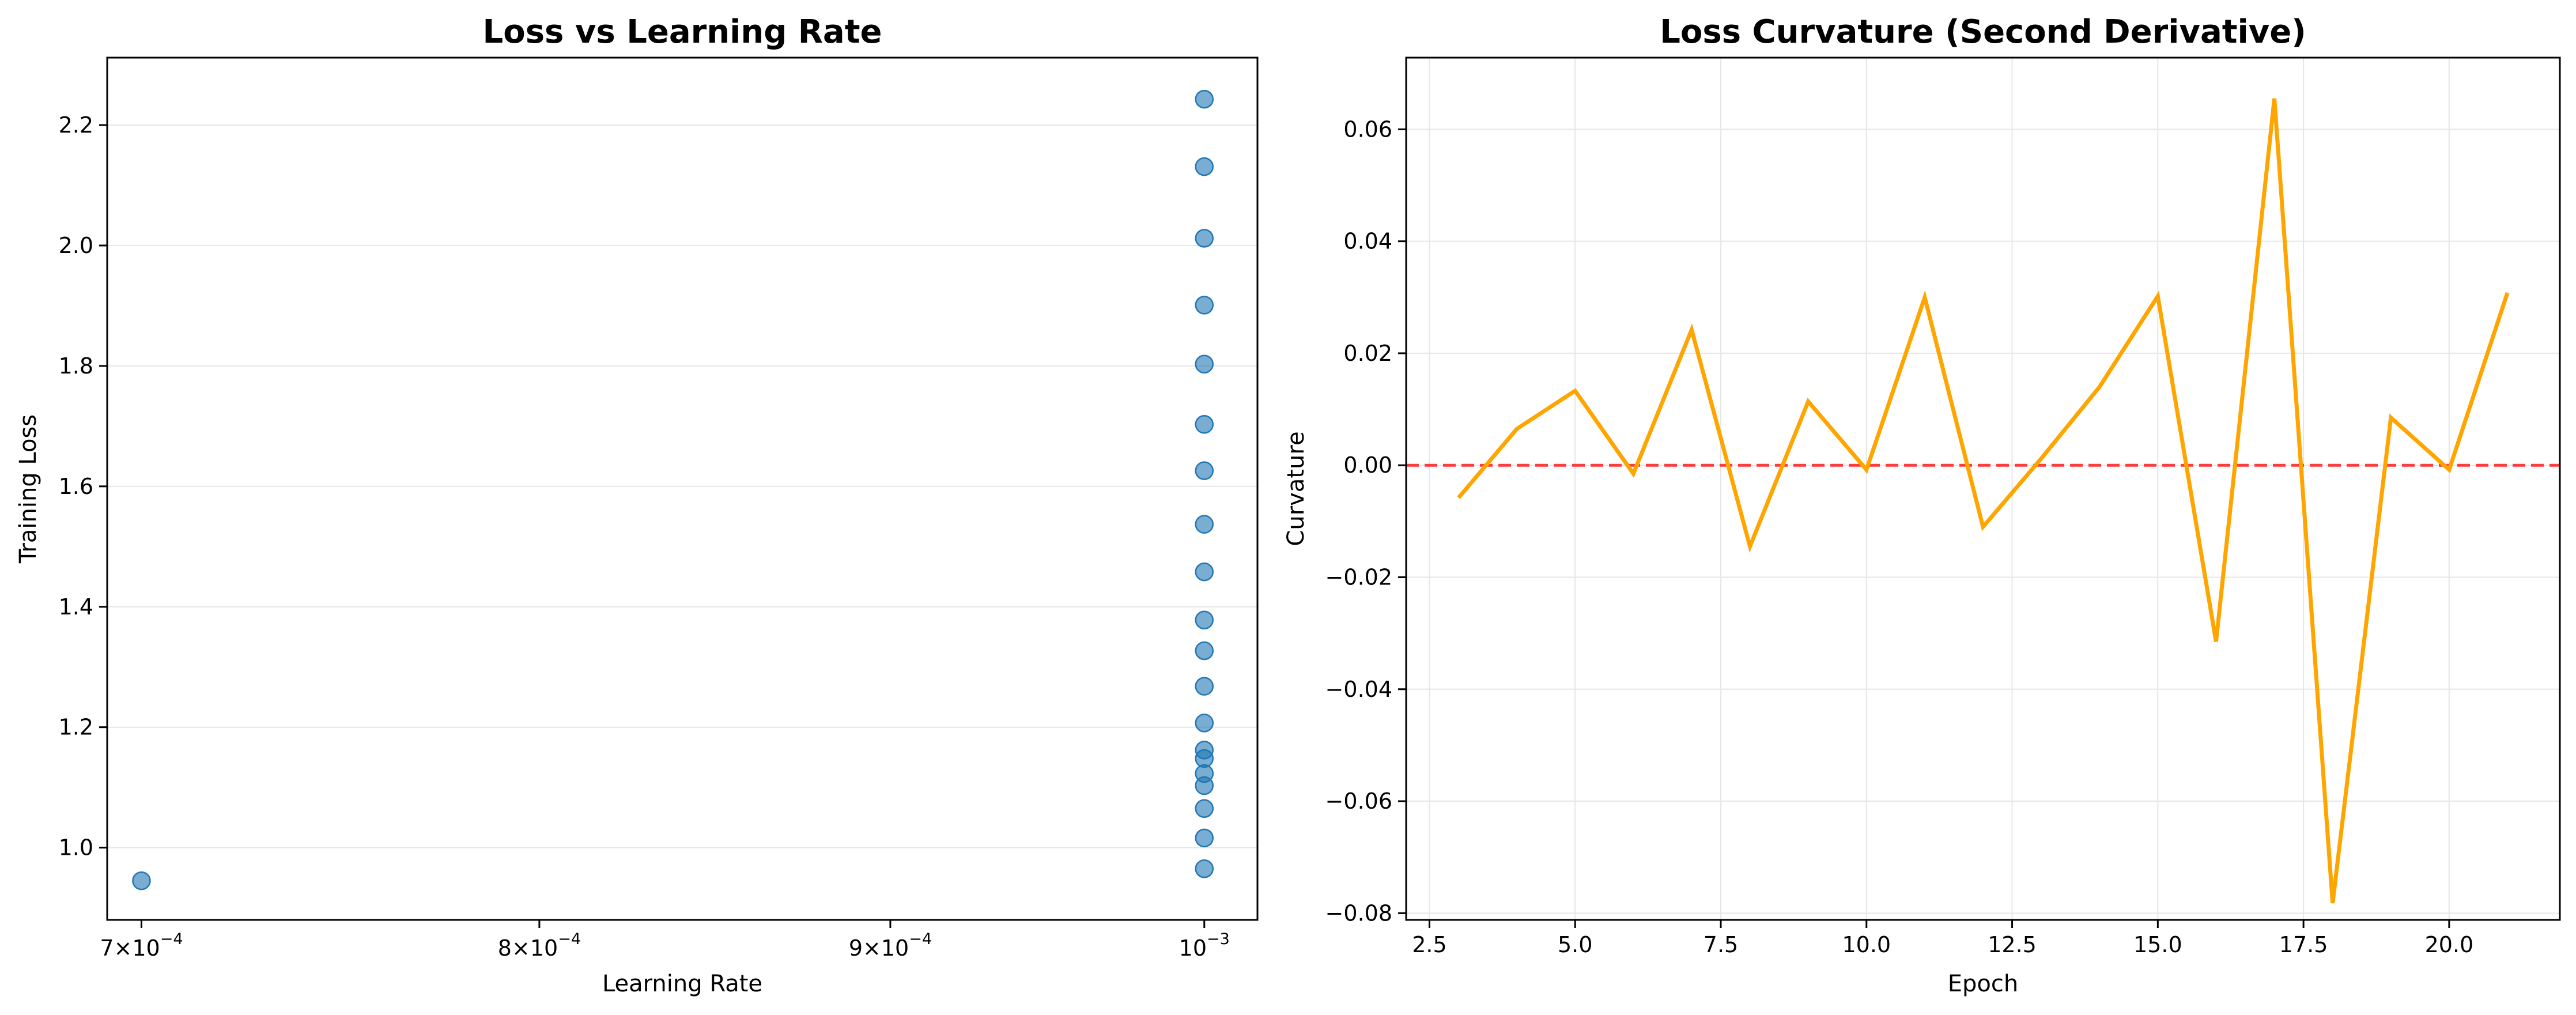 This screenshot has height=1015, width=2576. Describe the element at coordinates (116, 948) in the screenshot. I see `chart1-x-tick-mantissa: 7×` at that location.